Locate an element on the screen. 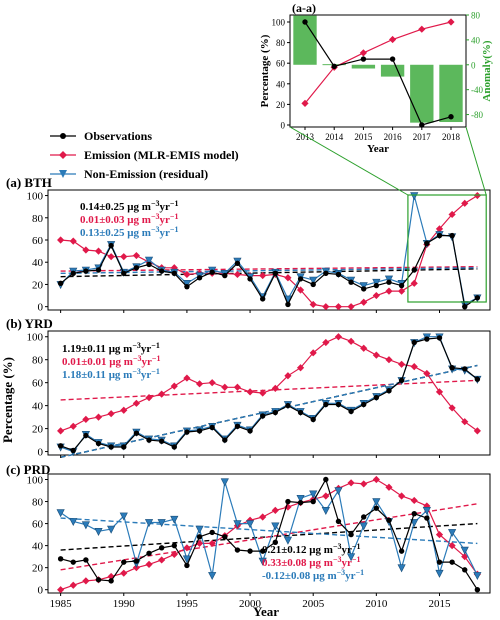  highlight-box is located at coordinates (447, 248).